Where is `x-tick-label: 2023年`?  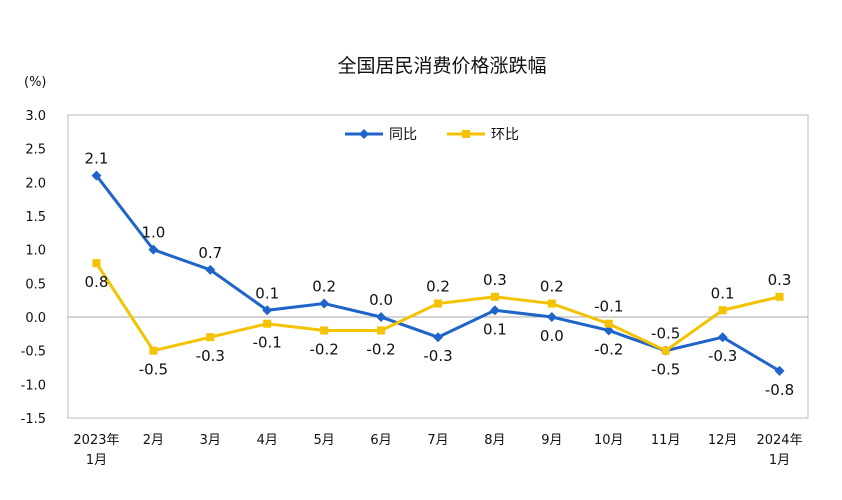 x-tick-label: 2023年 is located at coordinates (96, 440).